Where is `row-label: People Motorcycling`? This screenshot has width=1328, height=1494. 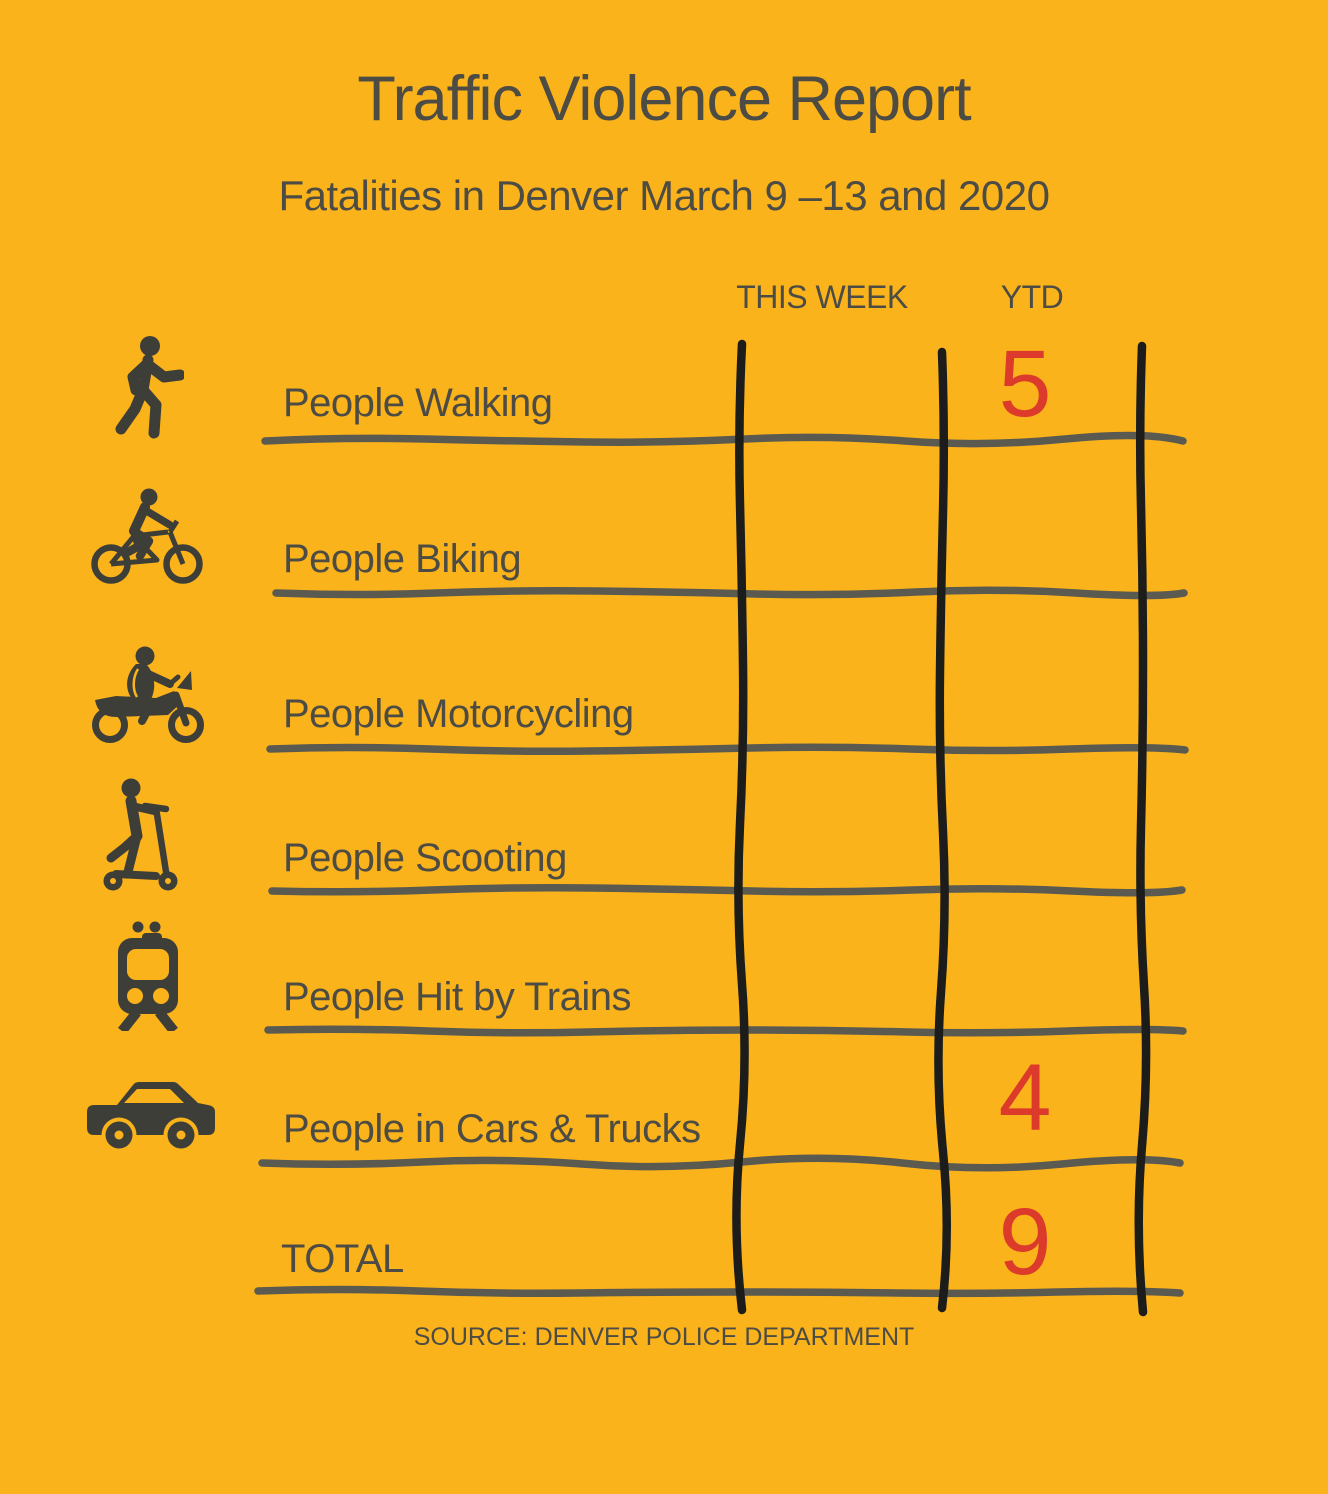
row-label: People Motorcycling is located at coordinates (458, 714).